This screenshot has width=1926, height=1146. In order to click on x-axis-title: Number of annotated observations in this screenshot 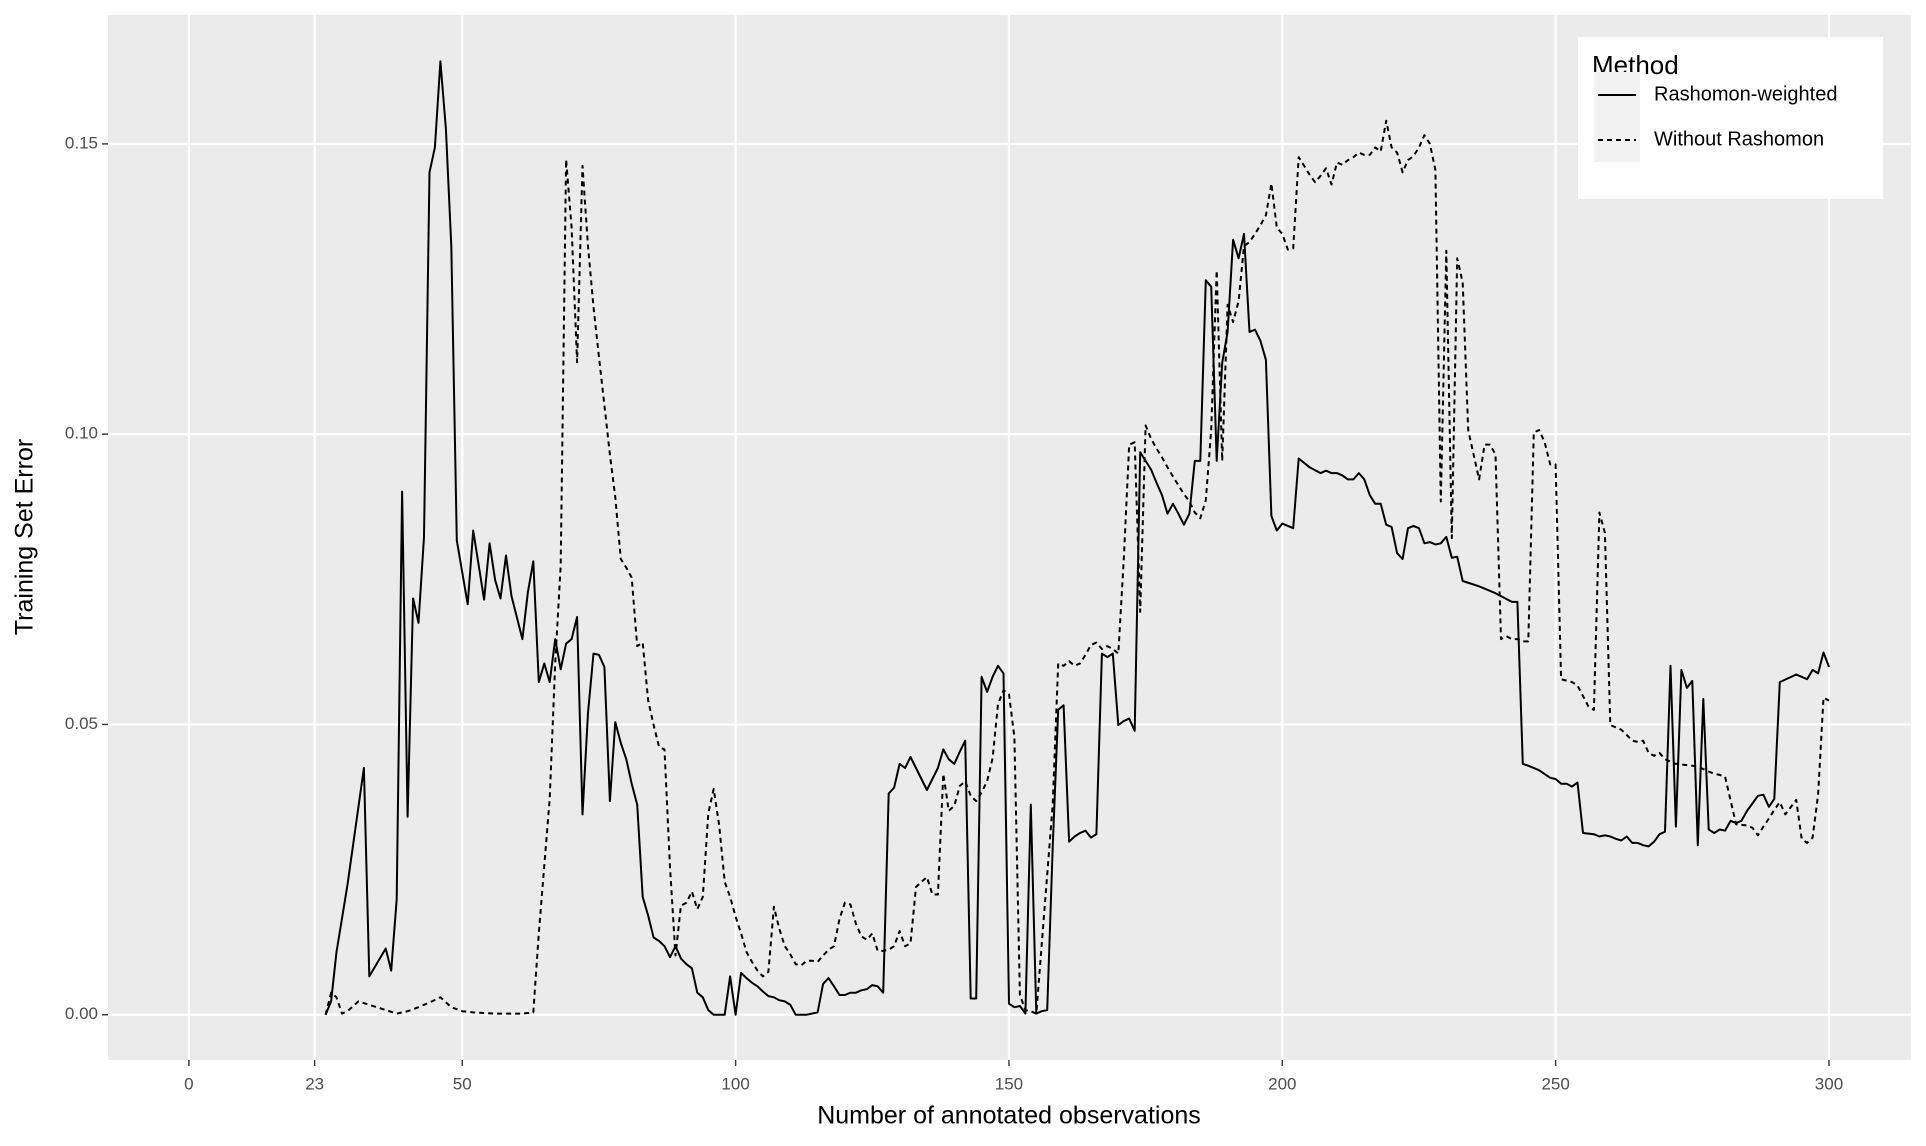, I will do `click(1009, 1116)`.